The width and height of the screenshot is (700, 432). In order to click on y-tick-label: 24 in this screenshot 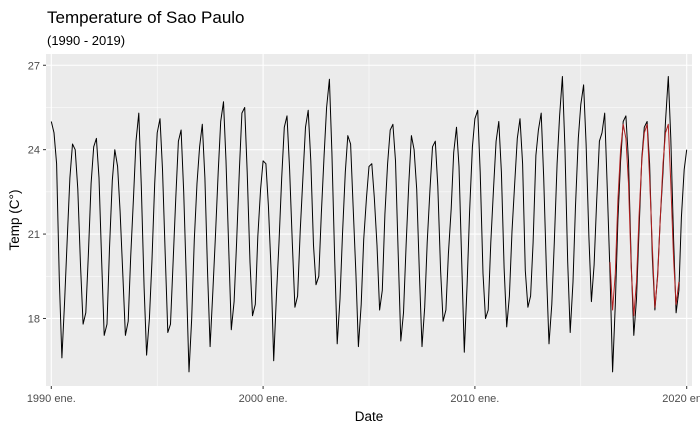, I will do `click(34, 151)`.